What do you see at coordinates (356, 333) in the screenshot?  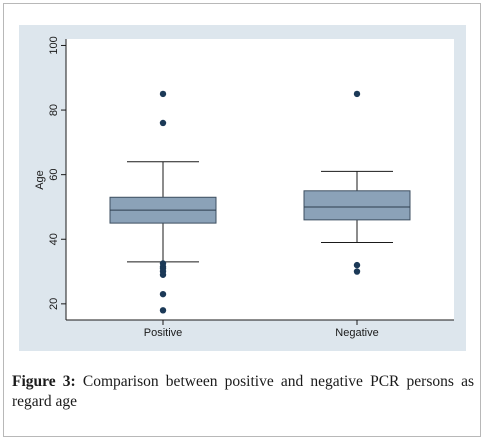 I see `x-tick-label: Negative` at bounding box center [356, 333].